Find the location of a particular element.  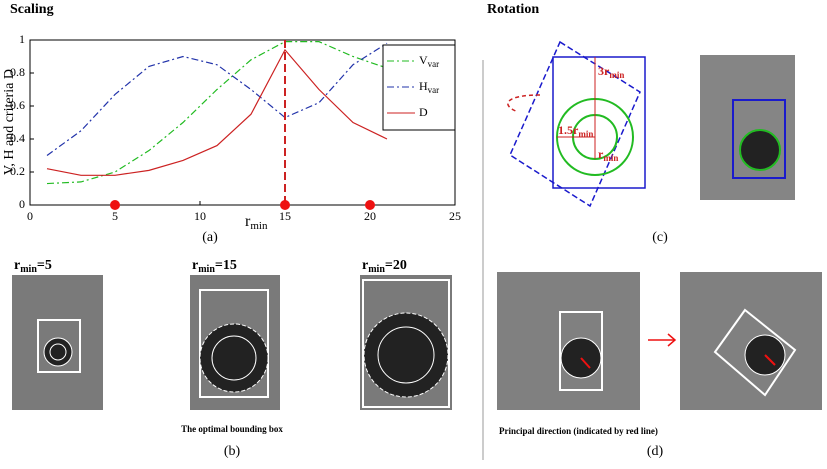

caption: (d) is located at coordinates (655, 451).